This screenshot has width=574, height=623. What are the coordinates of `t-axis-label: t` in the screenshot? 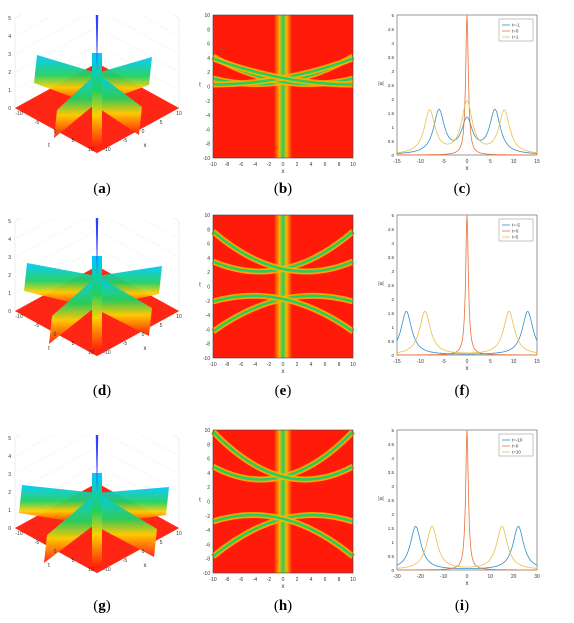 It's located at (49, 146).